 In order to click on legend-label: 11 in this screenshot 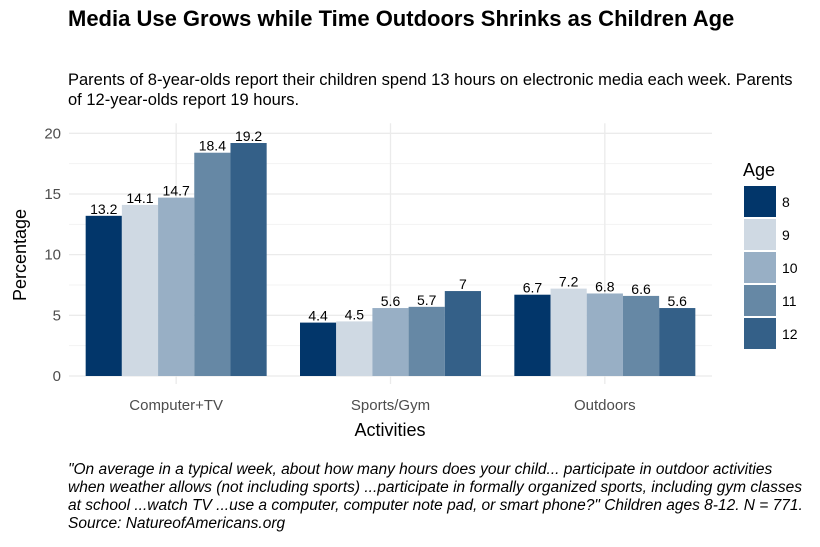, I will do `click(789, 301)`.